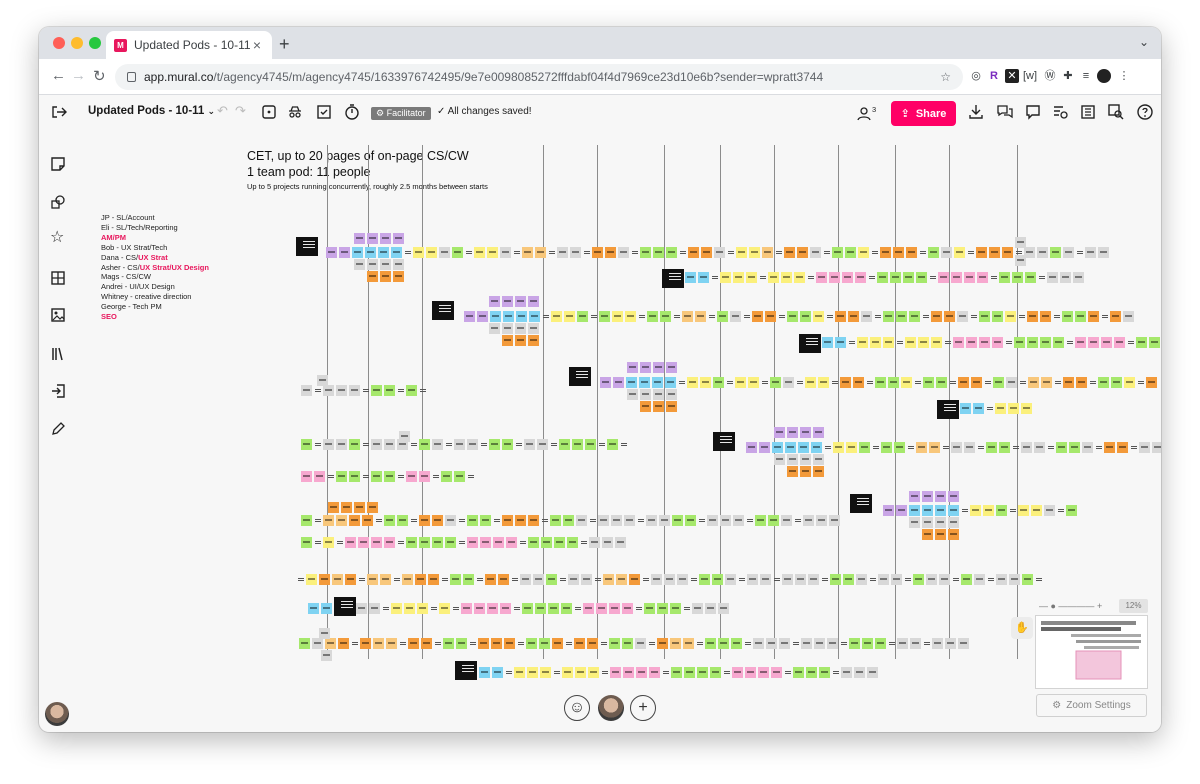  What do you see at coordinates (643, 708) in the screenshot?
I see `invite-add-button: +` at bounding box center [643, 708].